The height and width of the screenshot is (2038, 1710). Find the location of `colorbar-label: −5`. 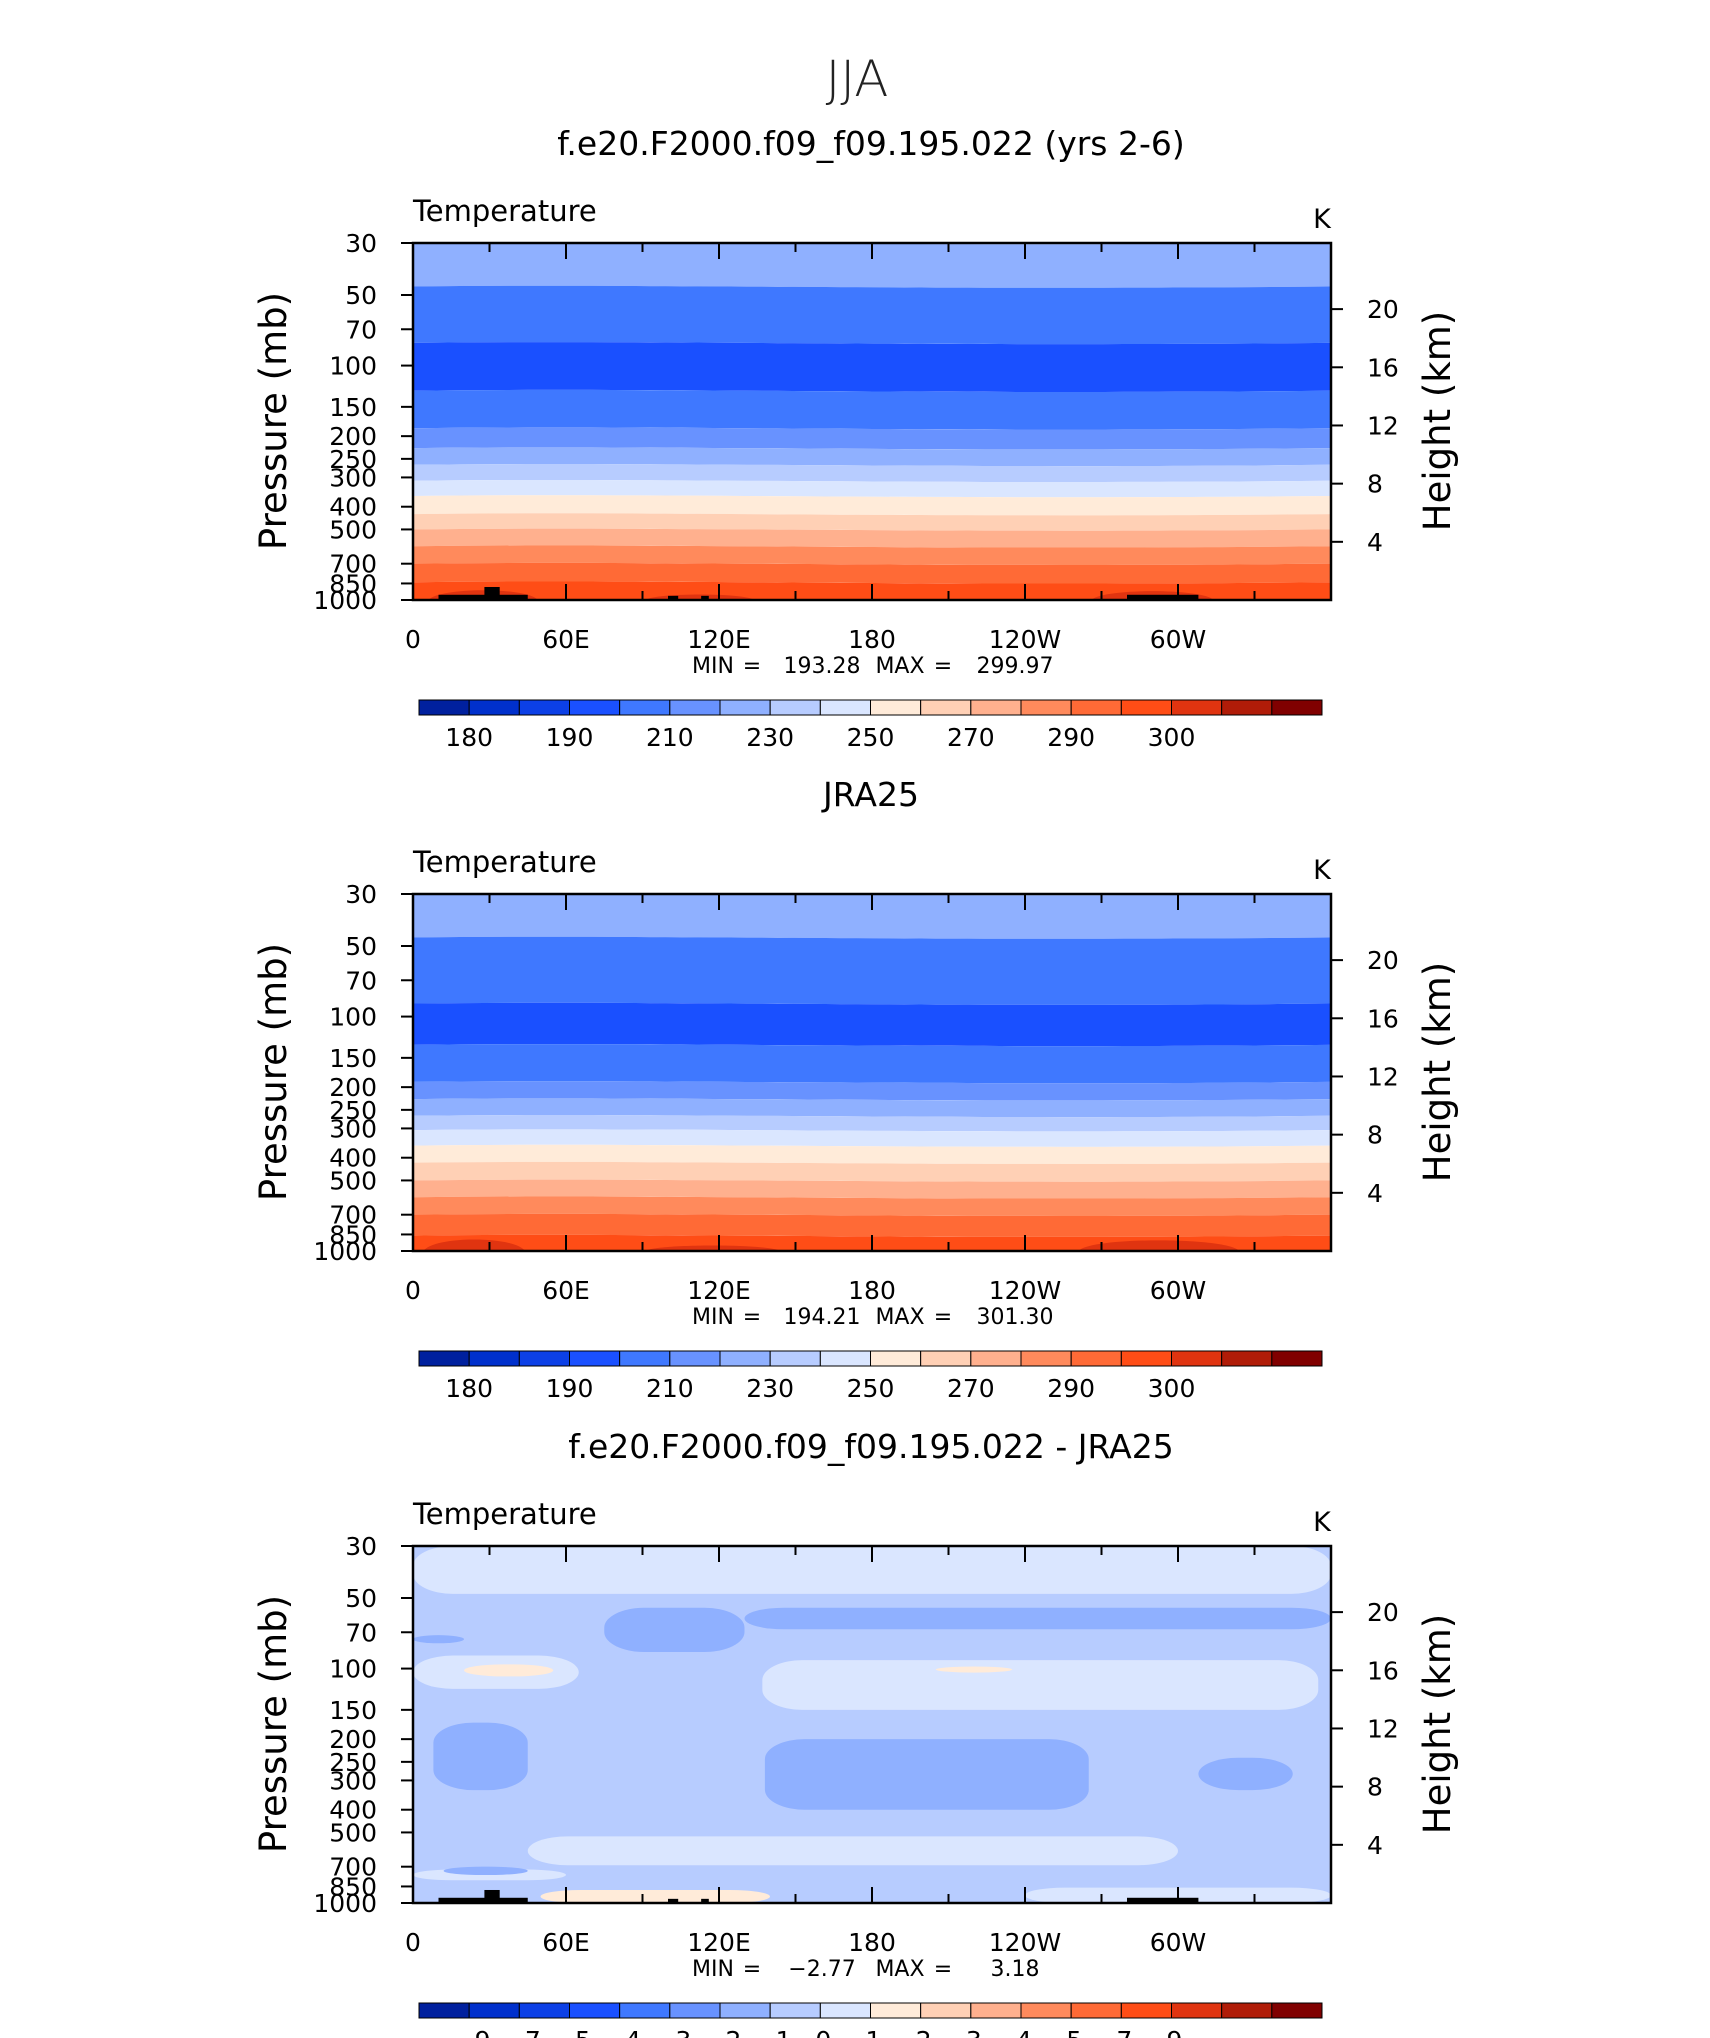

colorbar-label: −5 is located at coordinates (572, 2032).